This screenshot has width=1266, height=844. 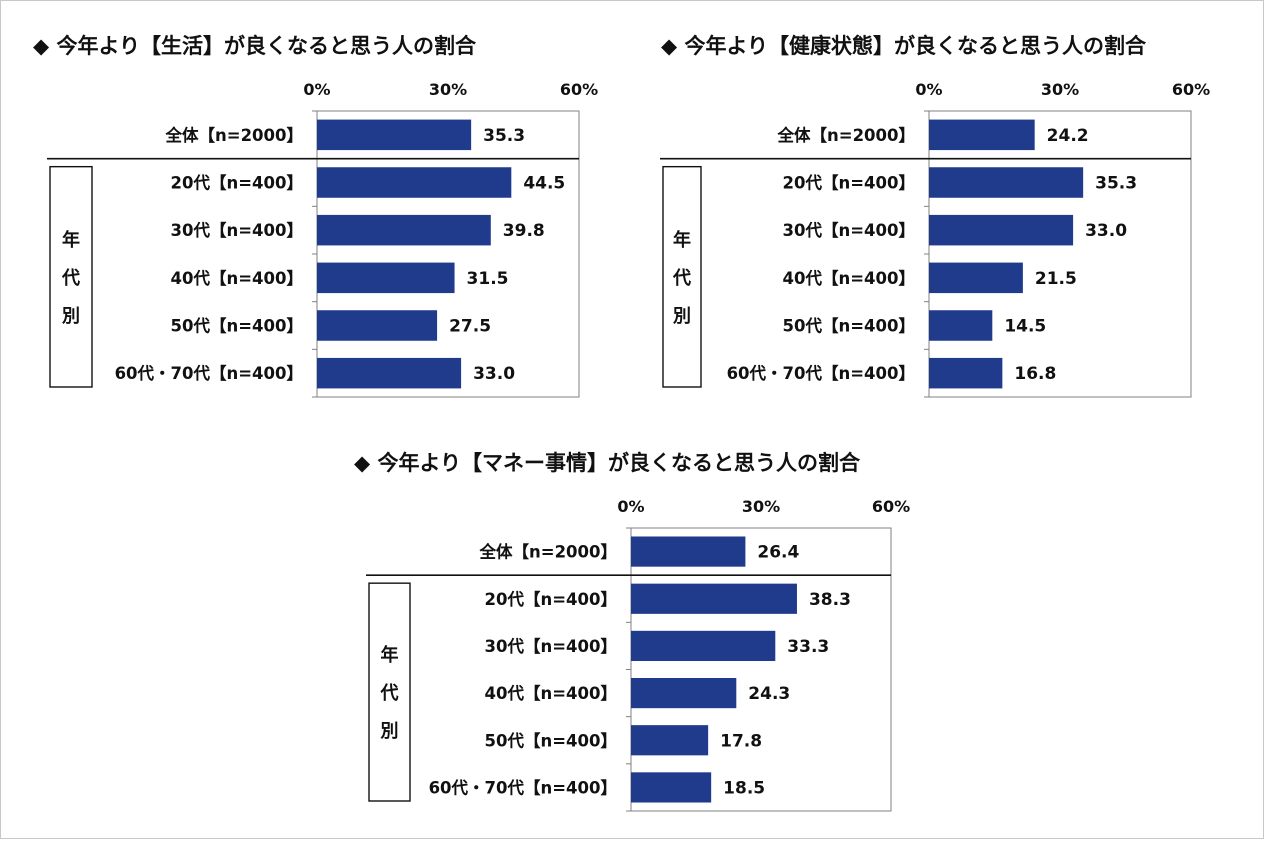 What do you see at coordinates (808, 647) in the screenshot?
I see `value-label: 33.3` at bounding box center [808, 647].